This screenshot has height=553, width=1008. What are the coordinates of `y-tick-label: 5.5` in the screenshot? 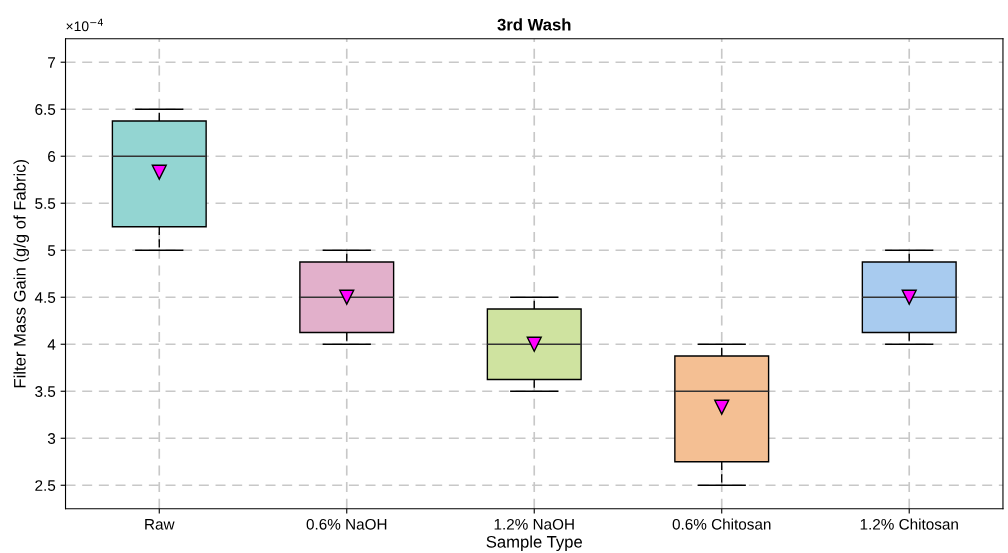 It's located at (45, 203).